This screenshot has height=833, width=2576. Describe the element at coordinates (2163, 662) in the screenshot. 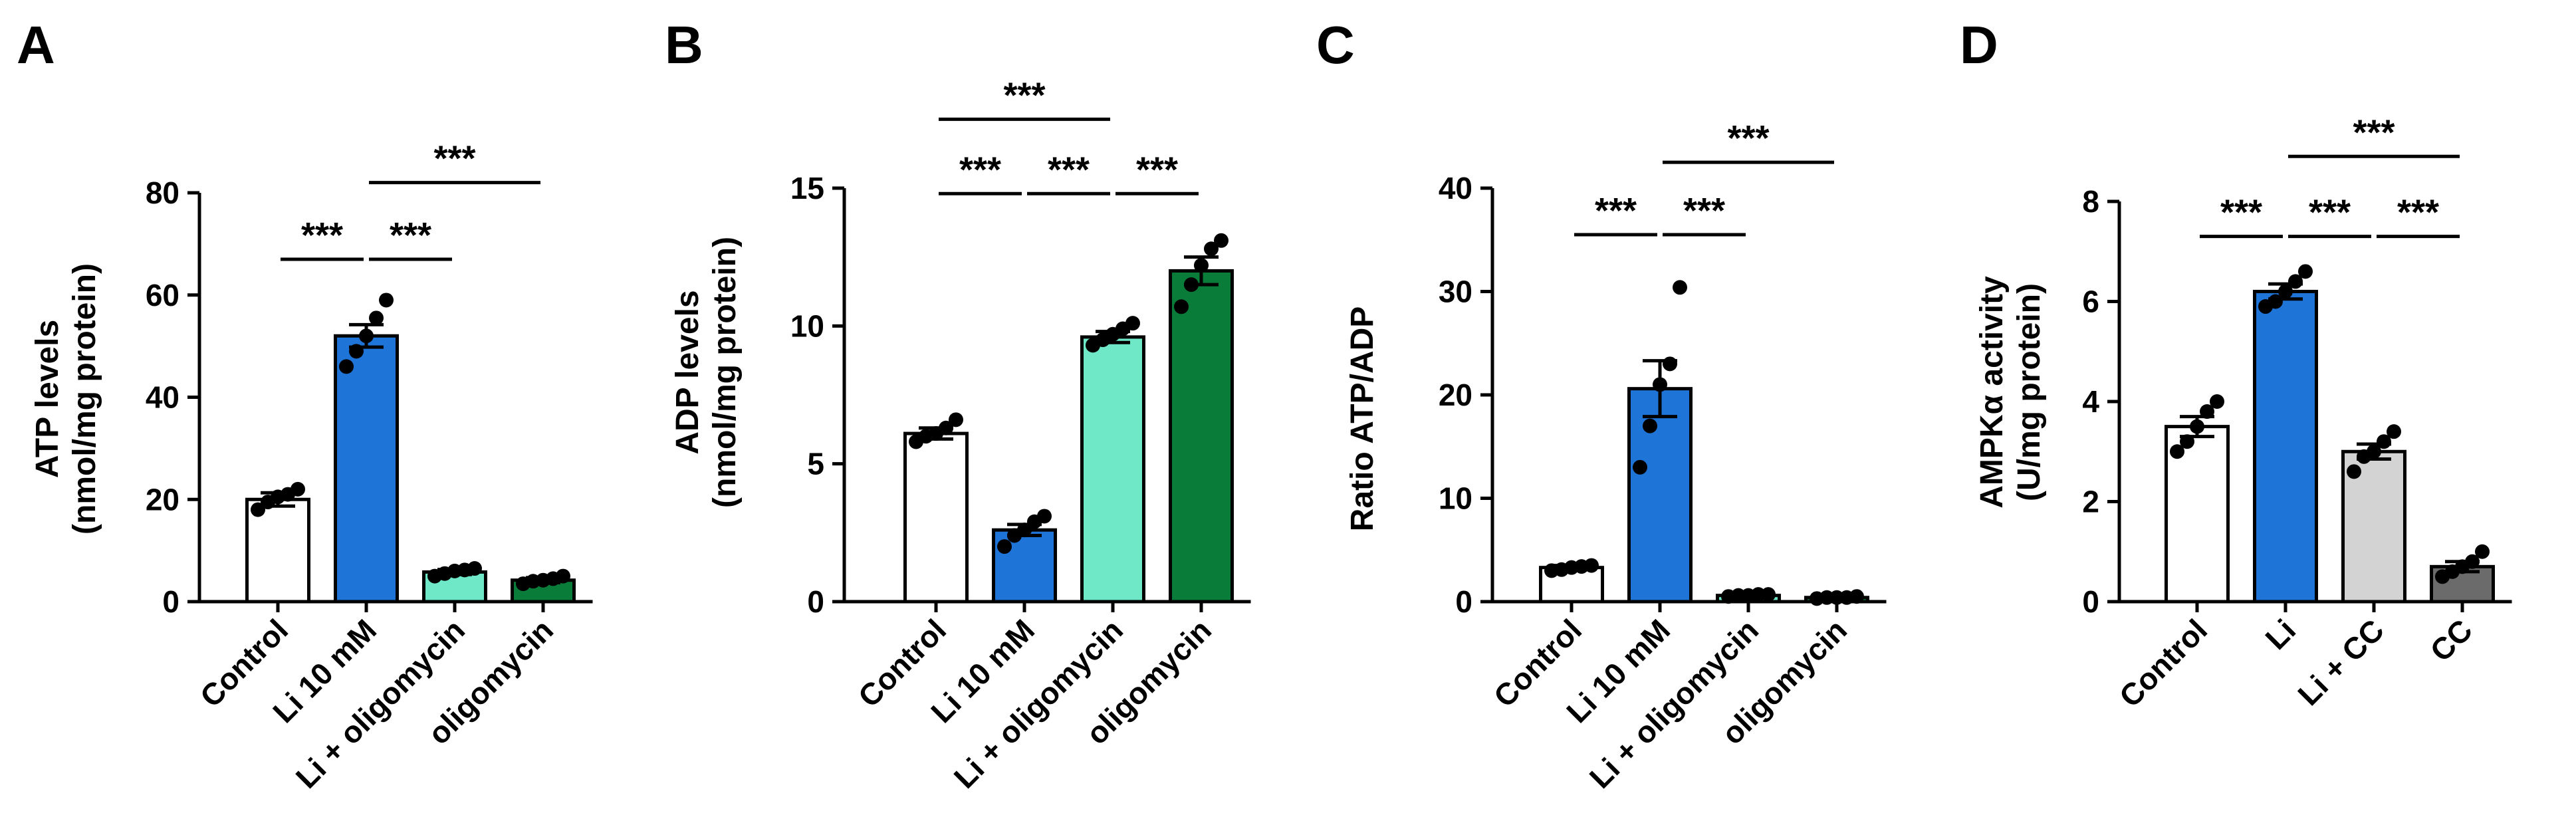

I see `category-label: Control` at that location.